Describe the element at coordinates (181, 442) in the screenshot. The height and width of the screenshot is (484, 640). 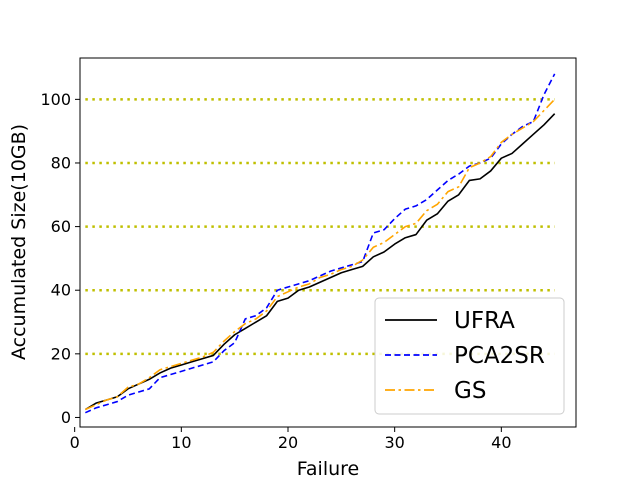
I see `x-tick-label: 10` at that location.